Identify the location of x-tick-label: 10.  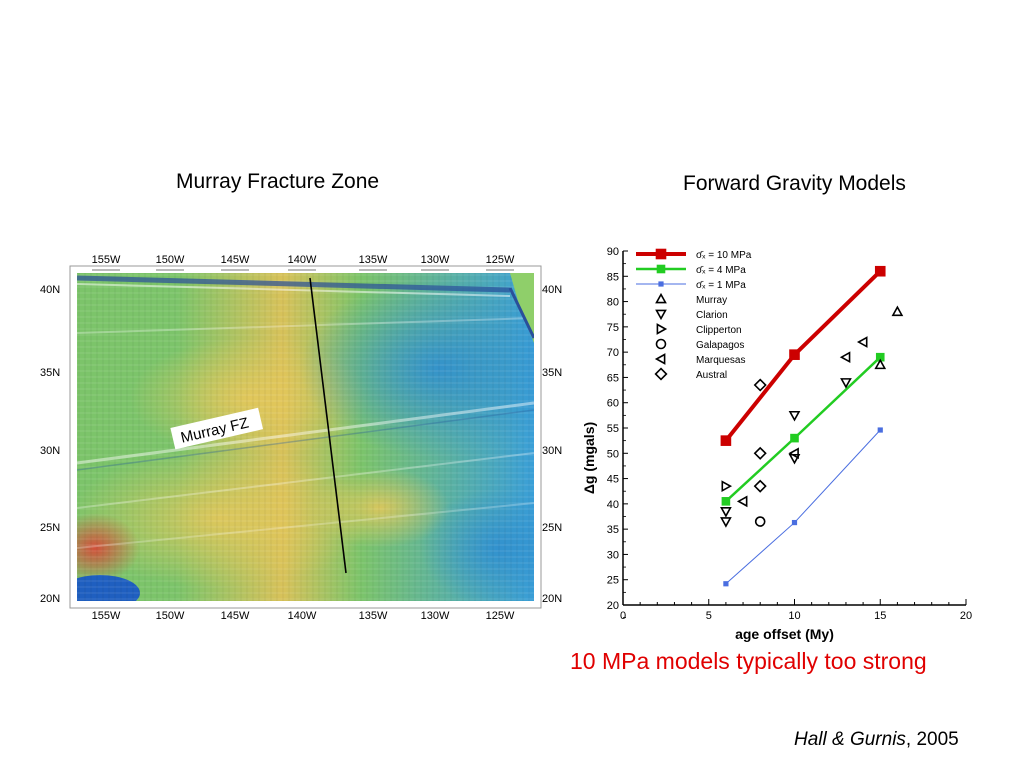
(794, 616).